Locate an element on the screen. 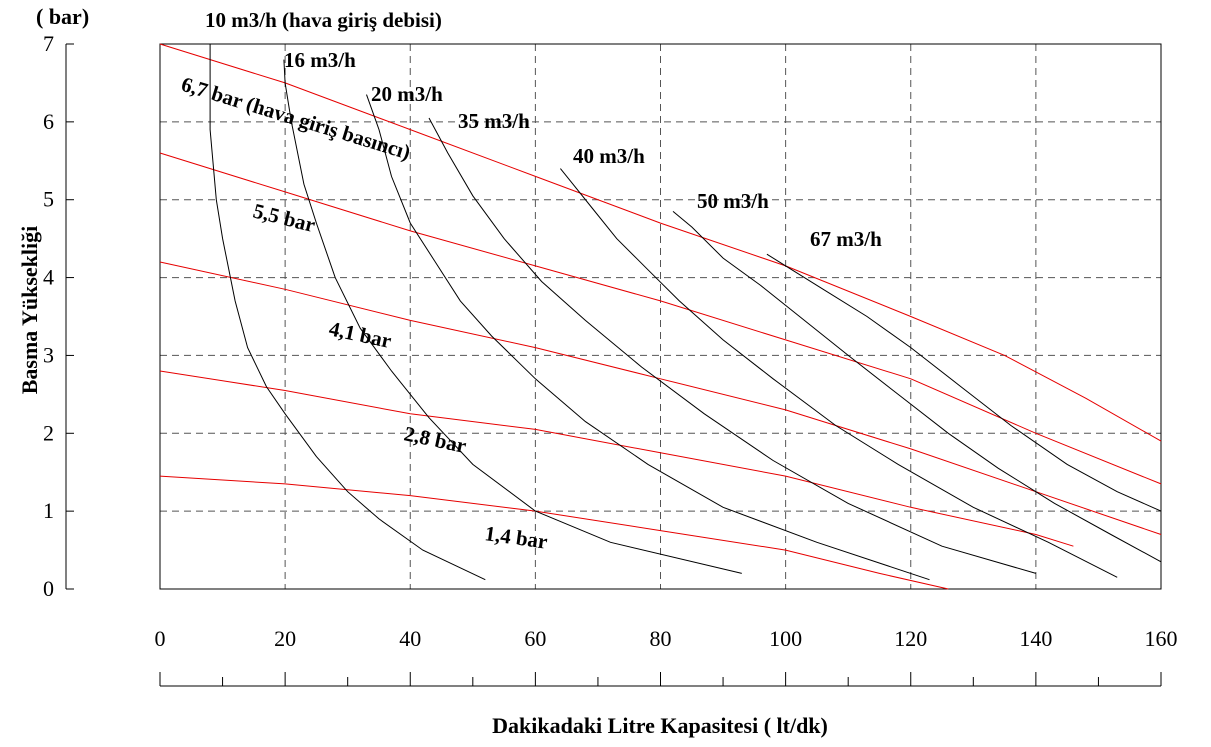 The image size is (1211, 747). y-tick-label: 6 is located at coordinates (48, 121).